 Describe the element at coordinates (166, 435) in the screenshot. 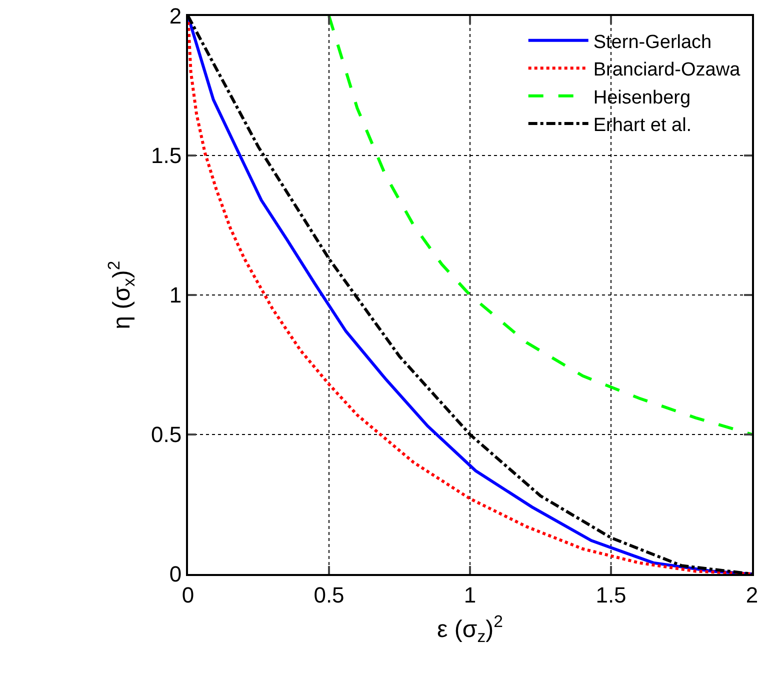

I see `y-tick-label: 0.5` at that location.